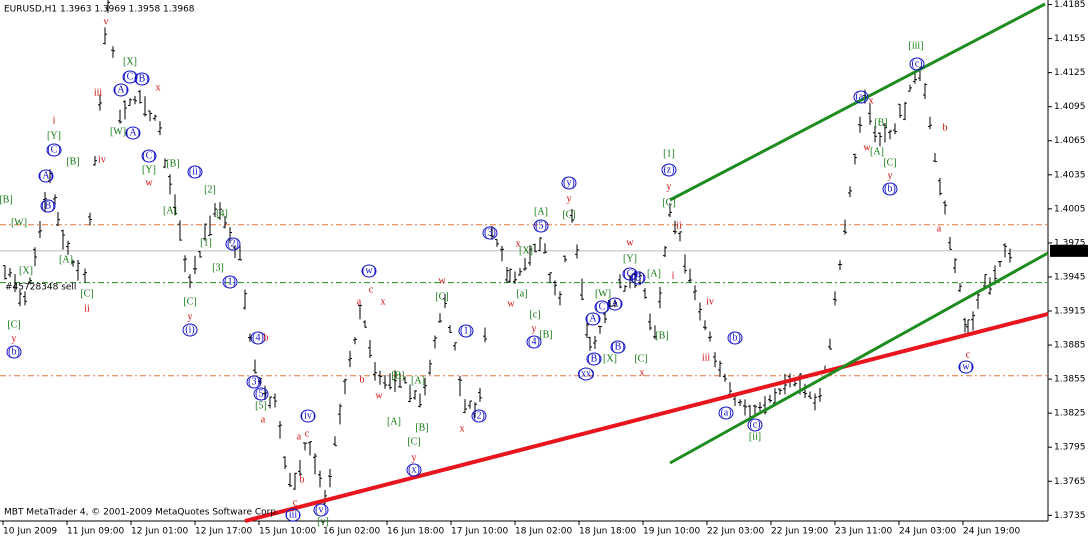 The image size is (1089, 539). Describe the element at coordinates (293, 514) in the screenshot. I see `wave-label: (iii)` at that location.